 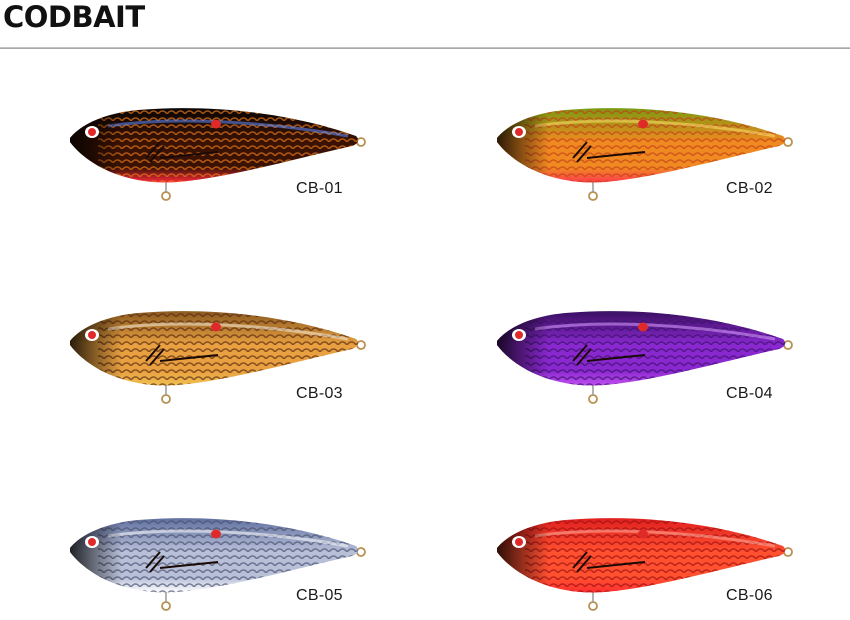 I want to click on product-code-label: CB-06, so click(x=749, y=595).